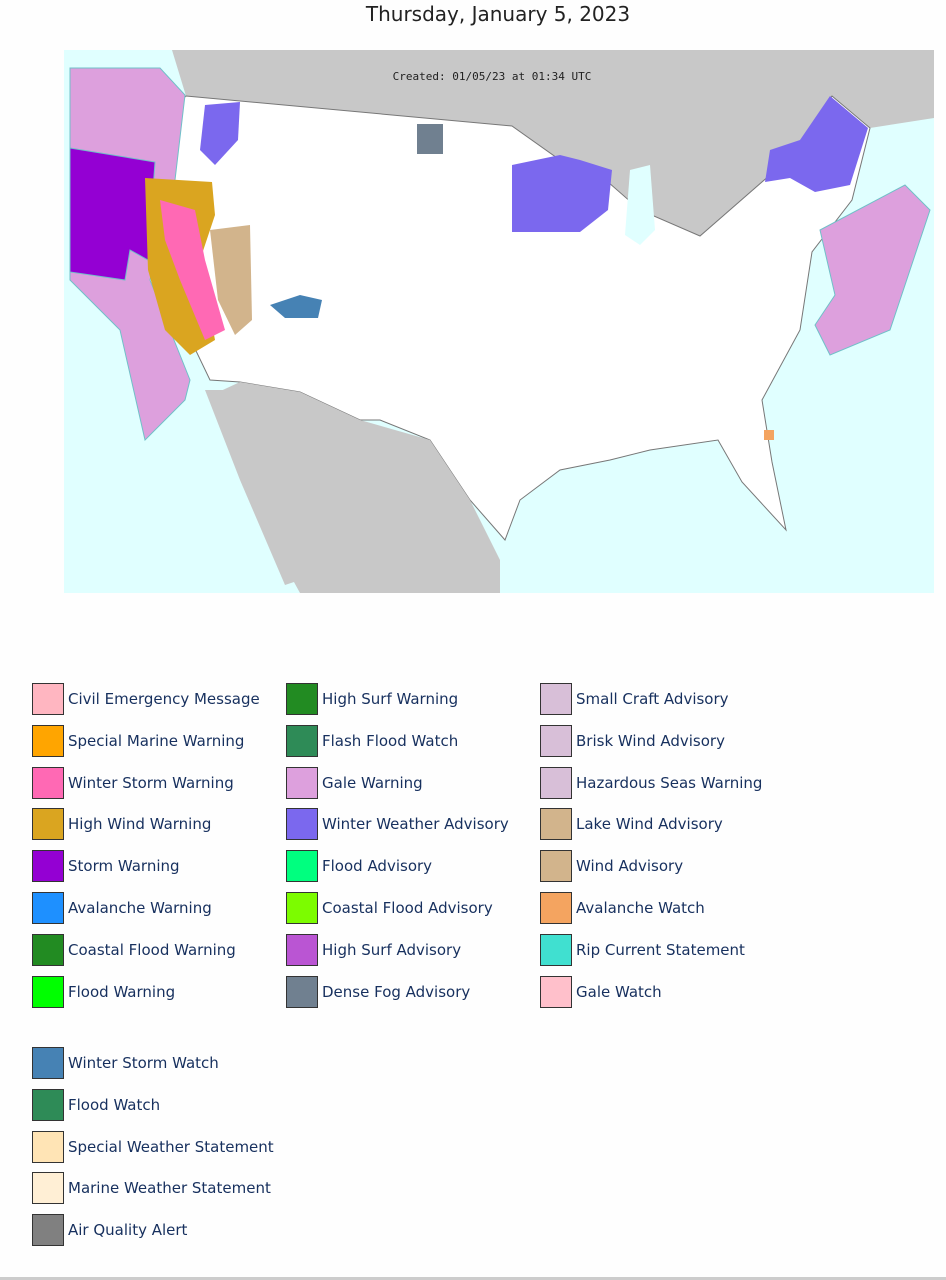 The width and height of the screenshot is (946, 1280). Describe the element at coordinates (640, 908) in the screenshot. I see `legend-label: Avalanche Watch` at that location.